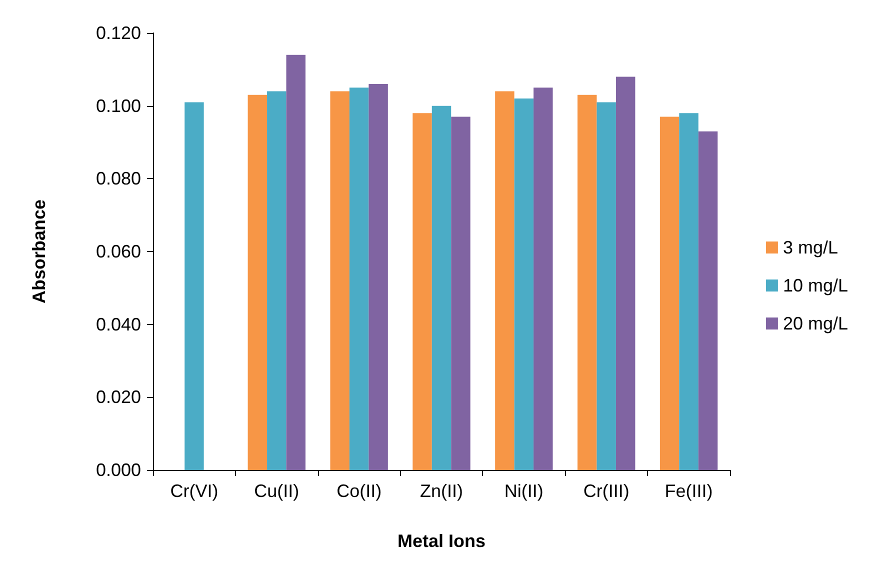  What do you see at coordinates (359, 491) in the screenshot?
I see `x-tick-label: Co(II)` at bounding box center [359, 491].